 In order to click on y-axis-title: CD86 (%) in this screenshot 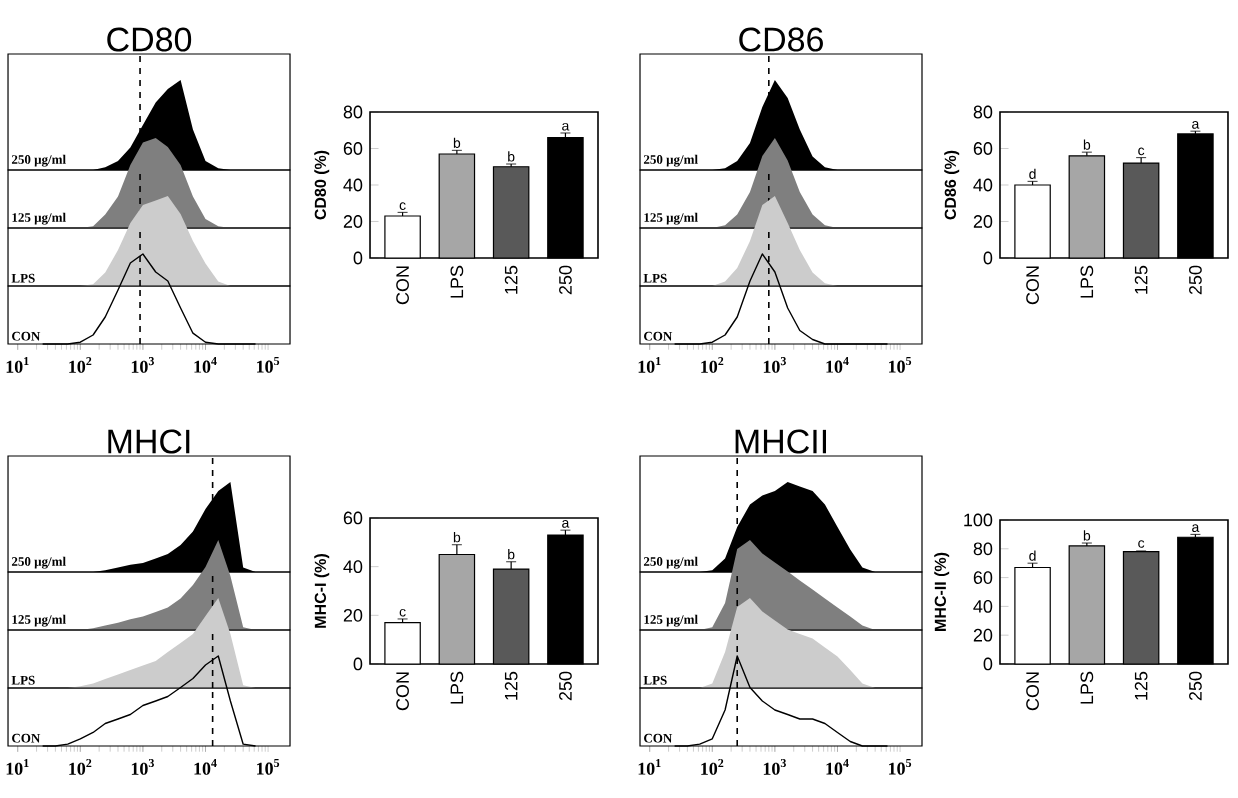, I will do `click(952, 185)`.